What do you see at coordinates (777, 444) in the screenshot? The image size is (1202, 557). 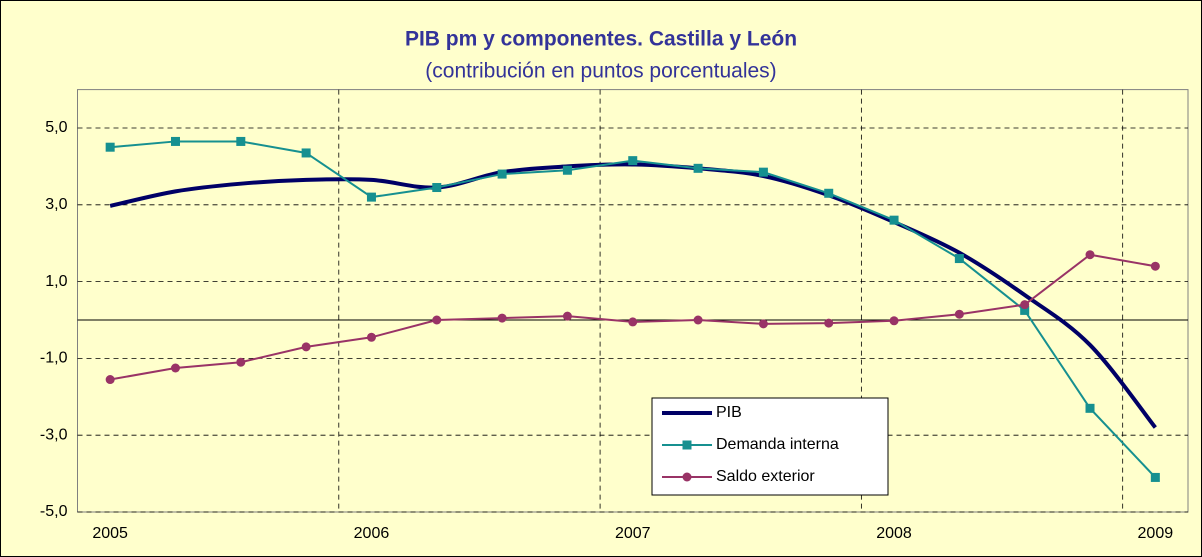 I see `legend-label: Demanda interna` at bounding box center [777, 444].